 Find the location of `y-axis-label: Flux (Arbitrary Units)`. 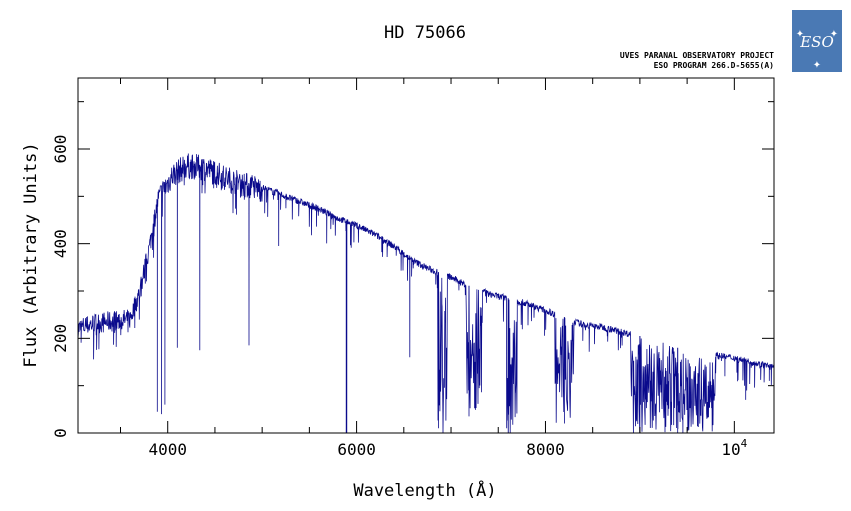

y-axis-label: Flux (Arbitrary Units) is located at coordinates (31, 254).